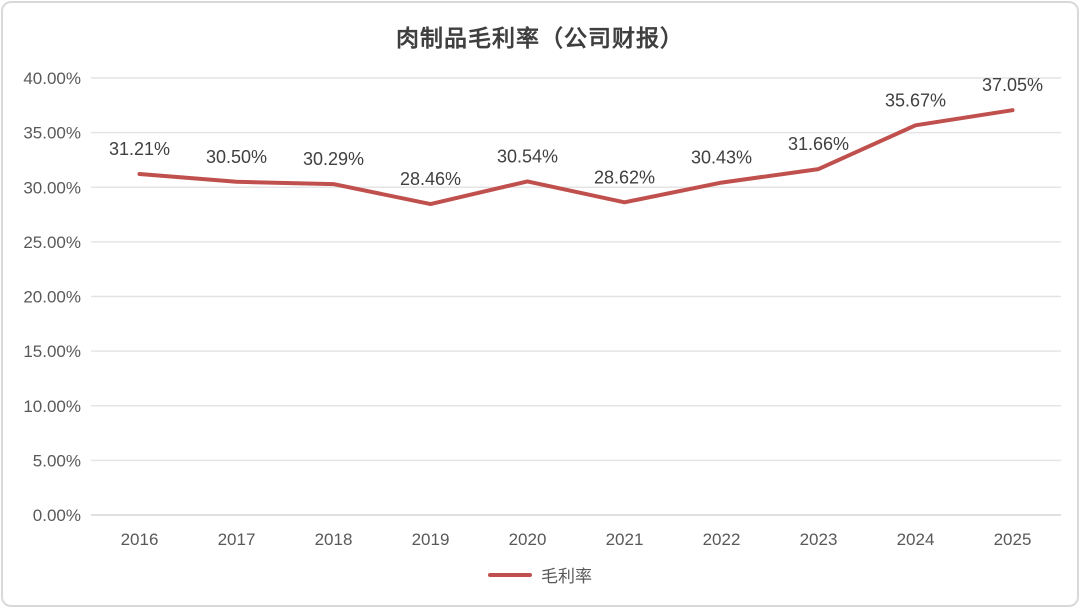  I want to click on chart-title: 肉制品毛利率（公司财报）, so click(540, 38).